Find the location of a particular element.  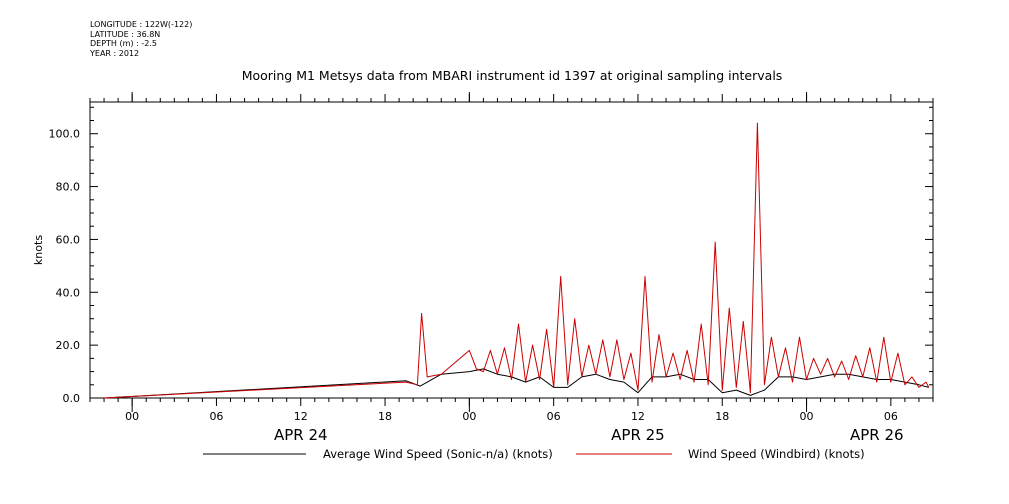

legend-label: Average Wind Speed (Sonic-n/a) (knots) is located at coordinates (438, 454).